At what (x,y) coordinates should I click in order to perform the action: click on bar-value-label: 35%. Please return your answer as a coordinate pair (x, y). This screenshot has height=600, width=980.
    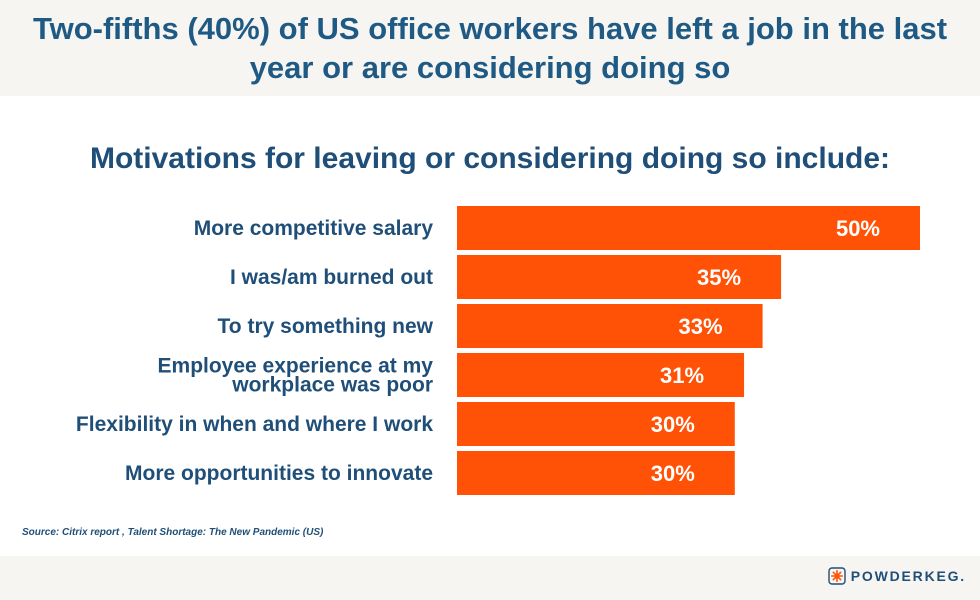
    Looking at the image, I should click on (719, 277).